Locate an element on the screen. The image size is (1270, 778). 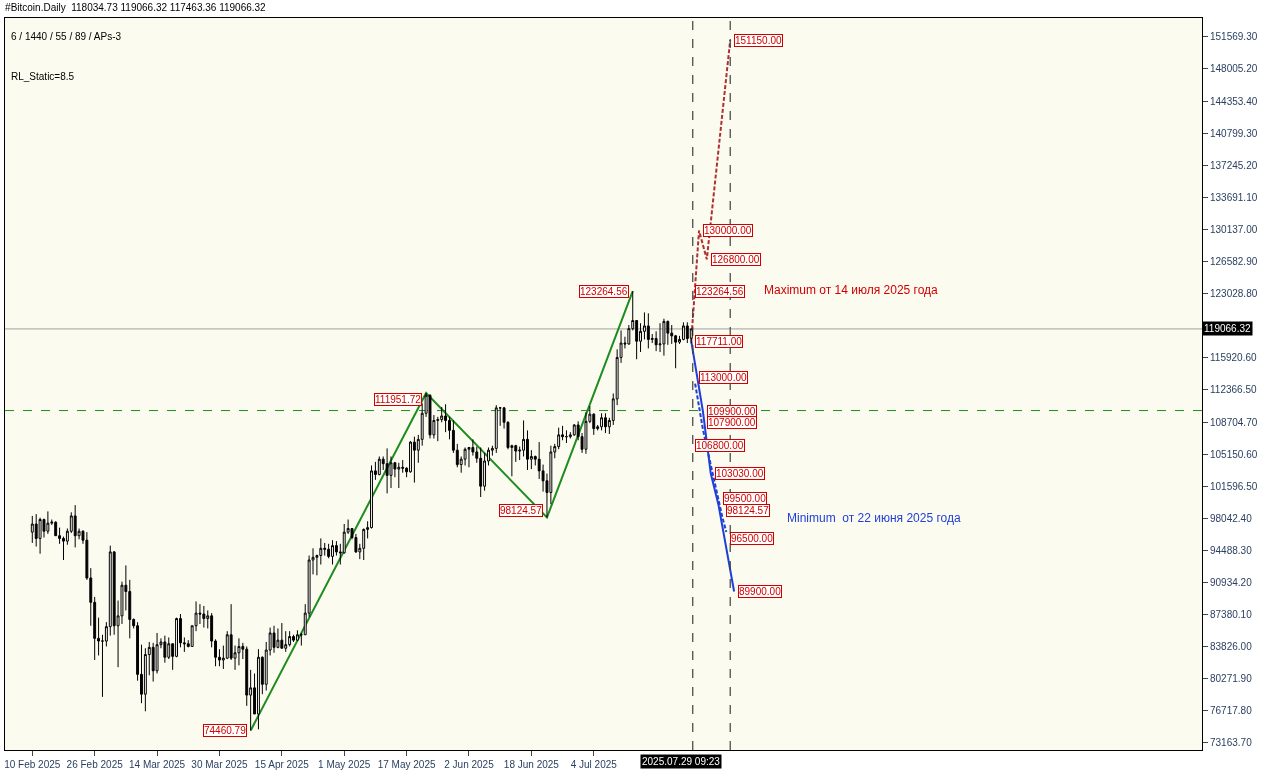
y-tick-label: 140799.30 is located at coordinates (1234, 133).